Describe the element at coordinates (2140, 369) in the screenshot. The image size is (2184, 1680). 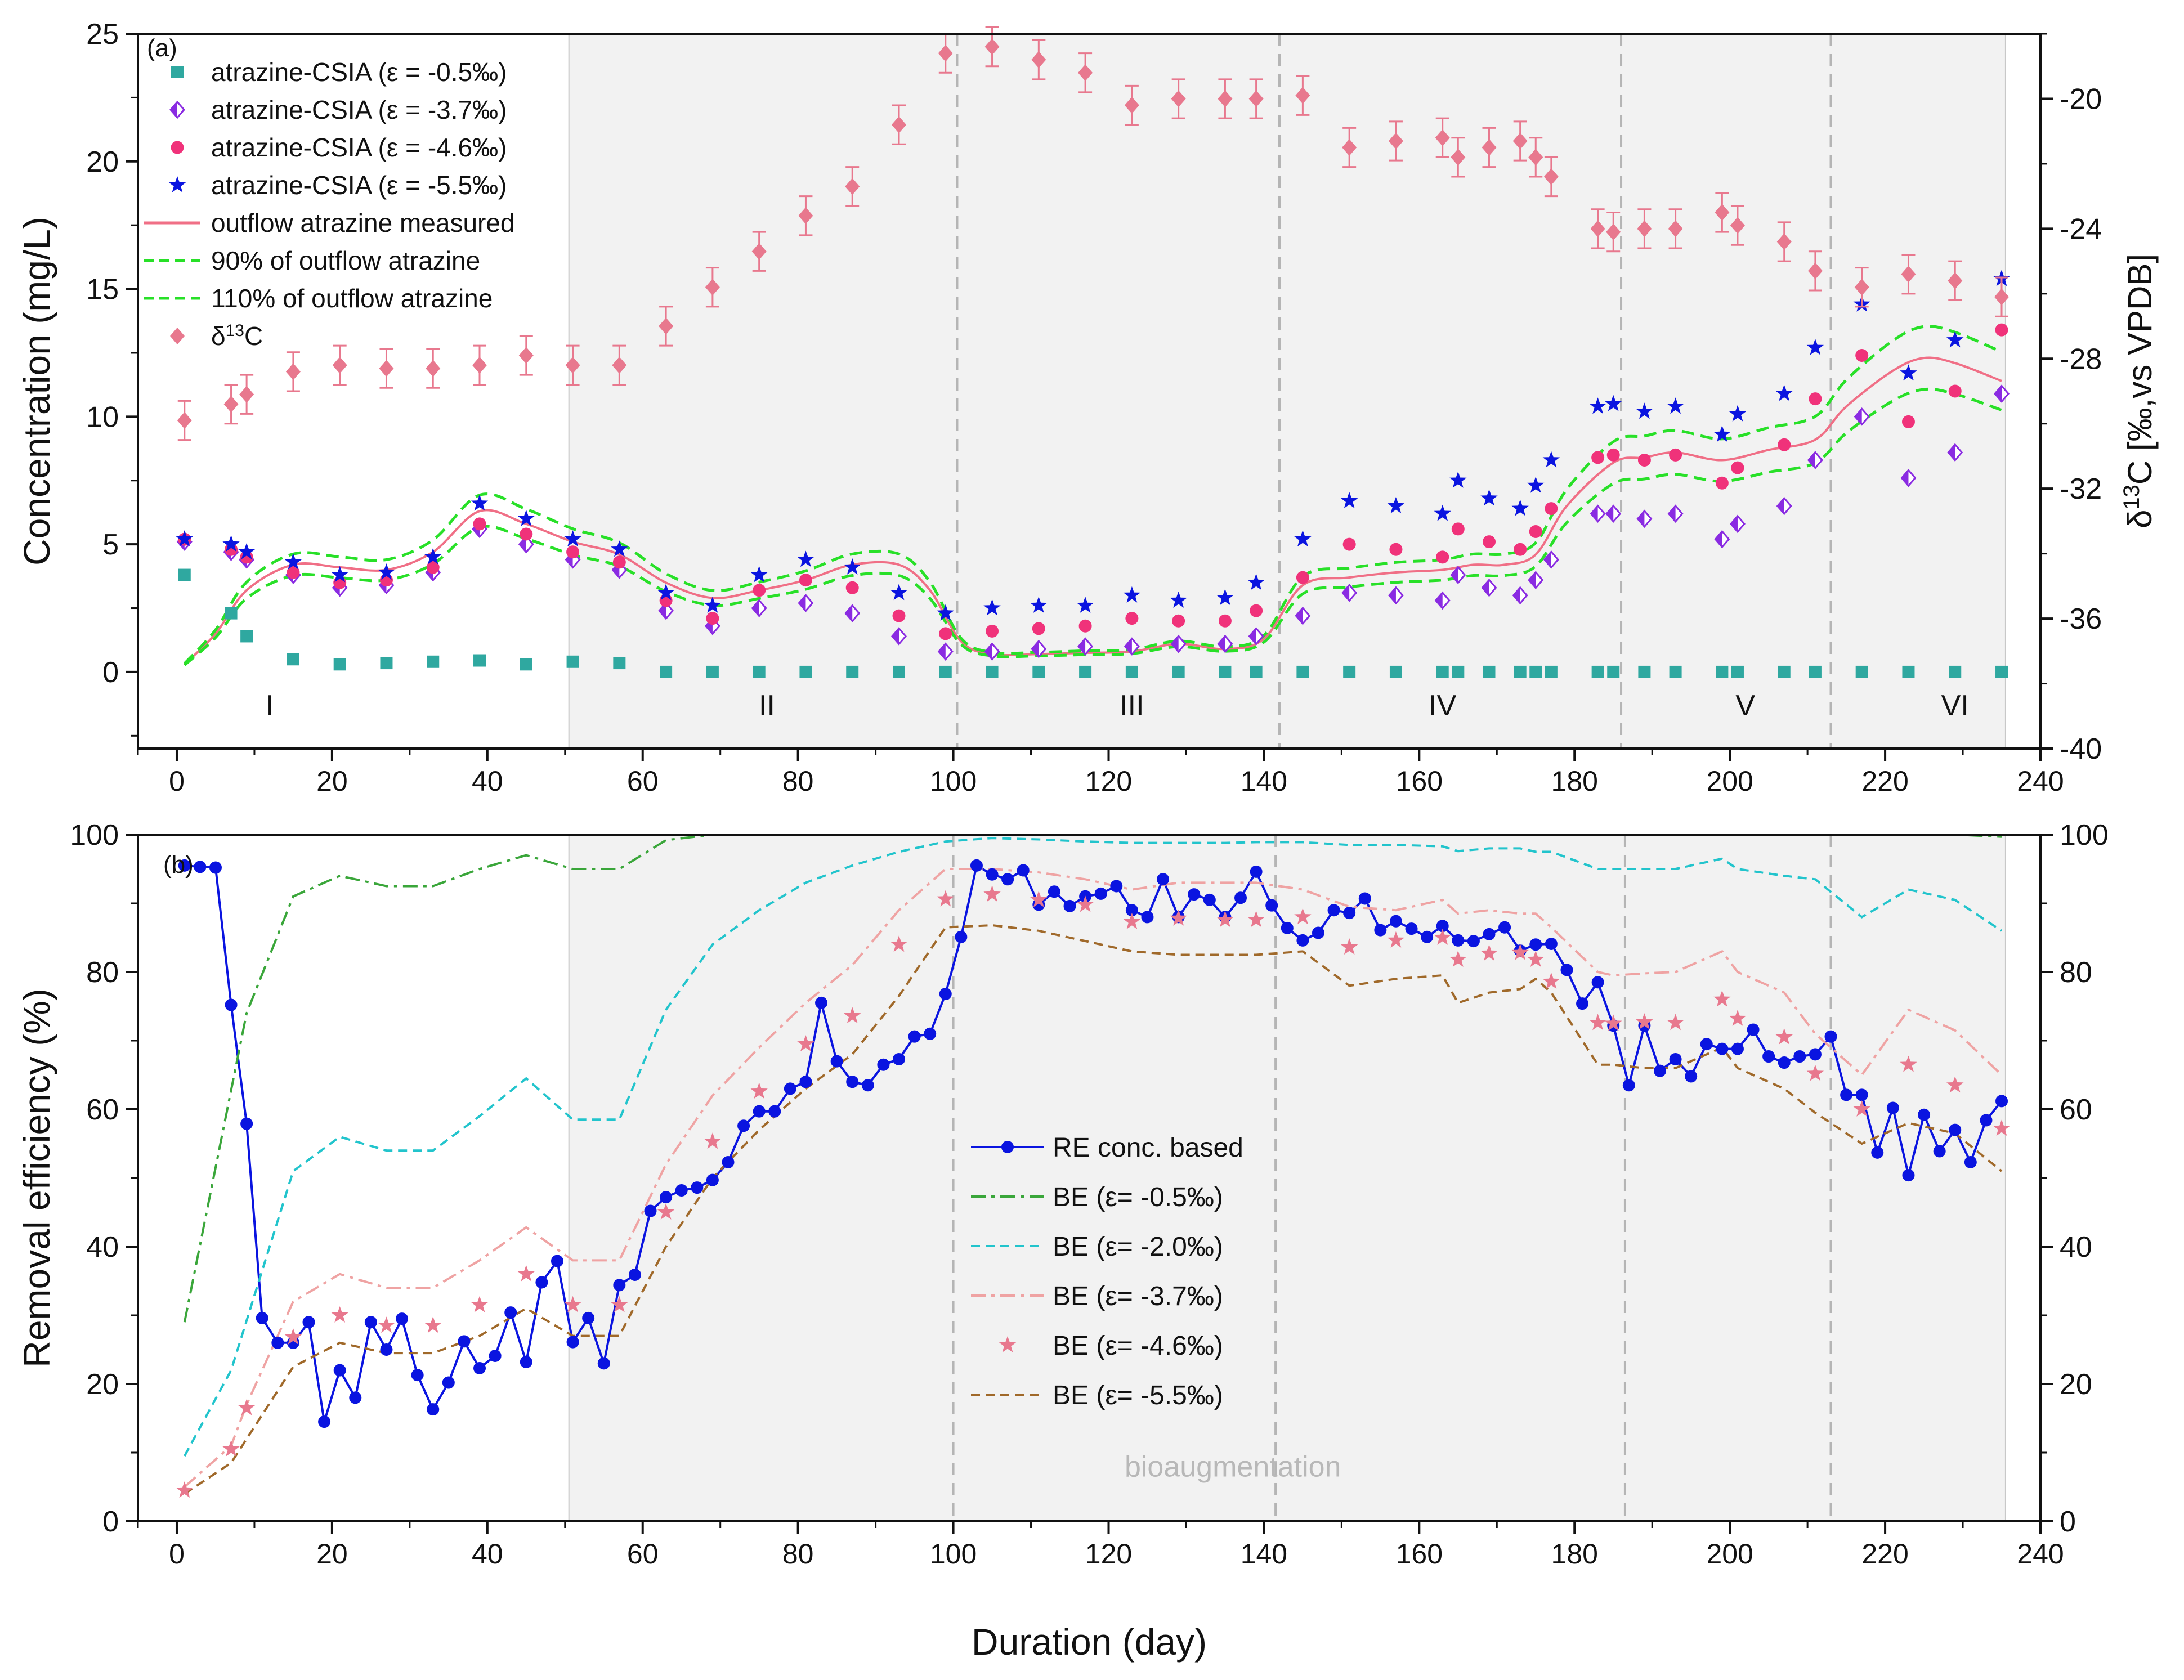
I see `right-axis-label-rest: C [‰,vs VPDB]` at that location.